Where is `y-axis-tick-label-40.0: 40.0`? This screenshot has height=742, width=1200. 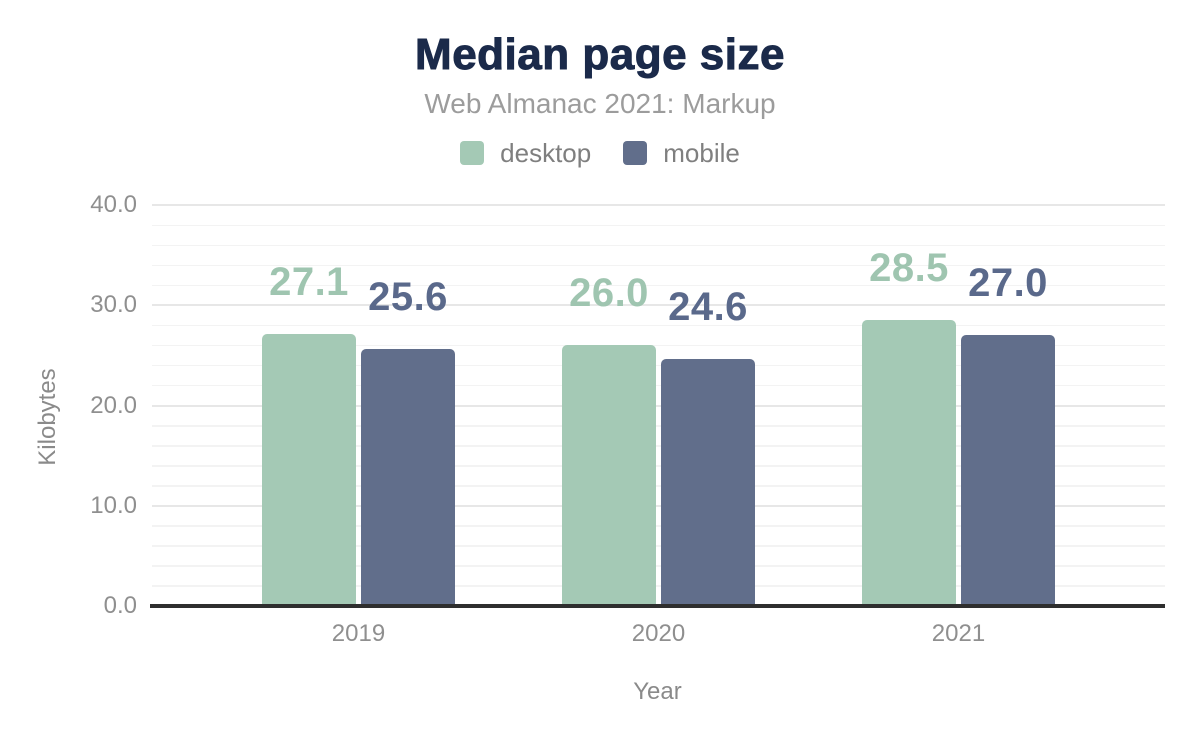
y-axis-tick-label-40.0: 40.0 is located at coordinates (113, 204).